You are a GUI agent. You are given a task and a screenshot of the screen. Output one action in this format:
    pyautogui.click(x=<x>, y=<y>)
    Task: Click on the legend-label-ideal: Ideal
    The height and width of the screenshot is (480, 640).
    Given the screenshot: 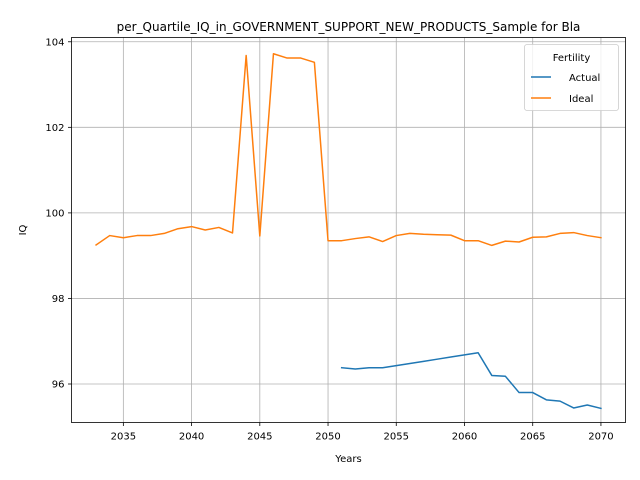 What is the action you would take?
    pyautogui.click(x=581, y=99)
    